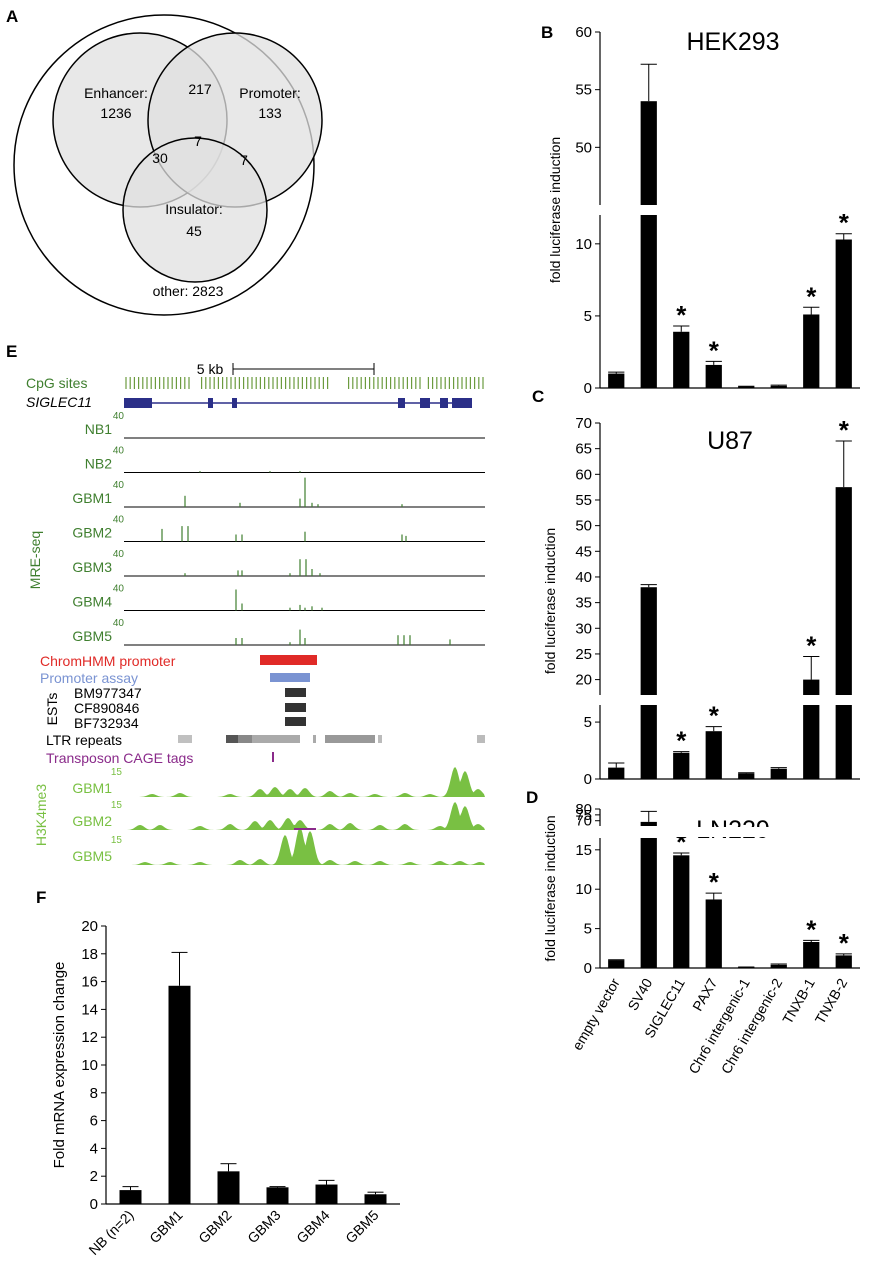  What do you see at coordinates (92, 498) in the screenshot?
I see `mre-sample-label: GBM1` at bounding box center [92, 498].